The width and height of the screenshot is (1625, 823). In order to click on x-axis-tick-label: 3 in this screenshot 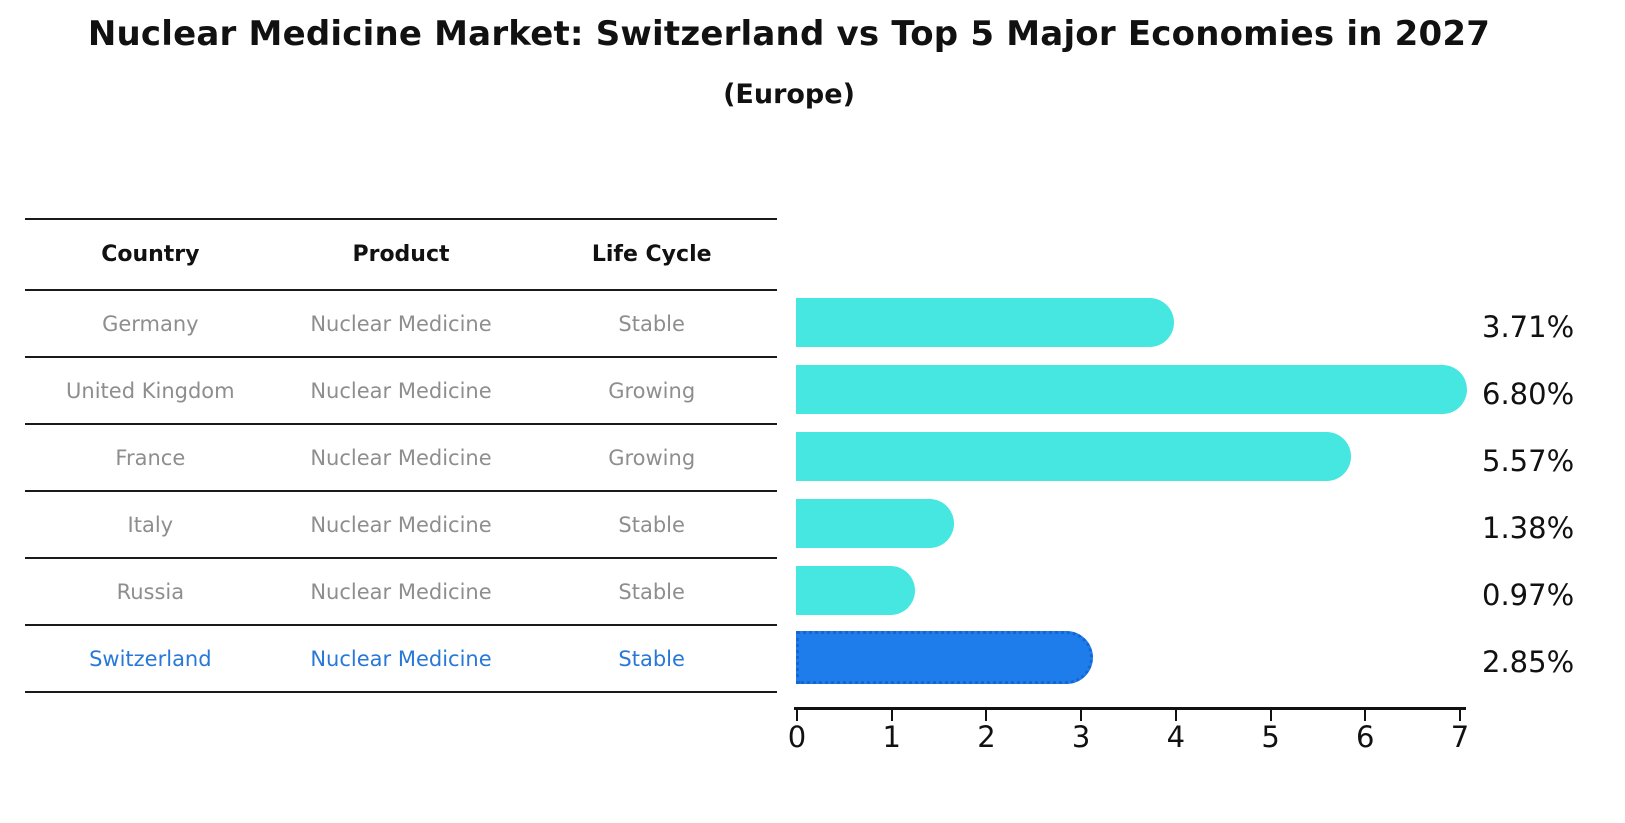, I will do `click(1081, 737)`.